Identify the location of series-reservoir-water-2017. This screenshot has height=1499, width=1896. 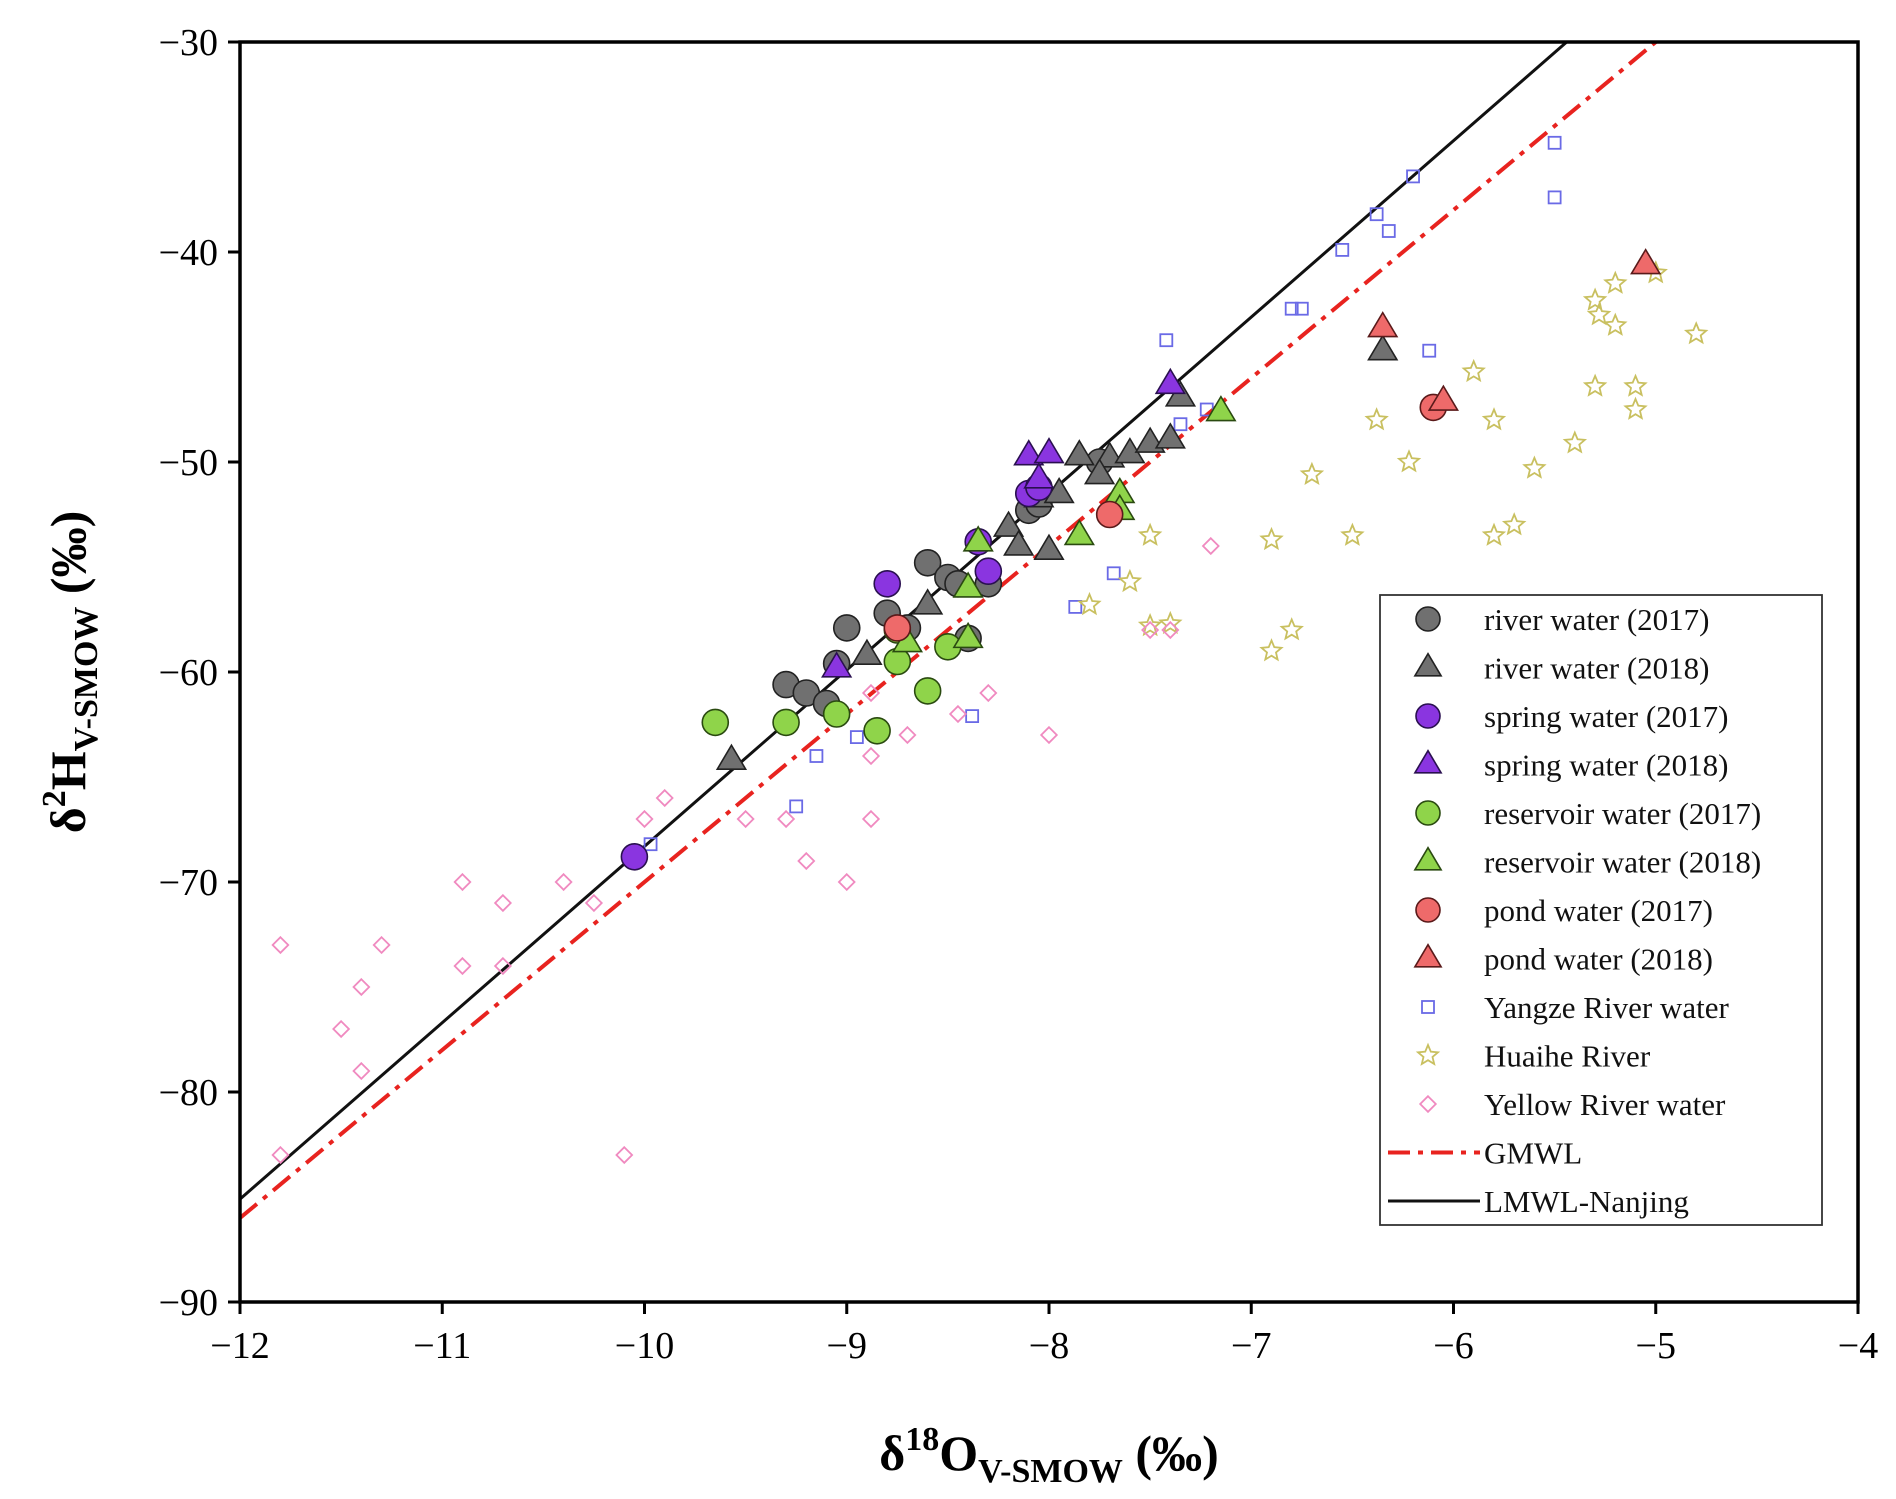
(831, 680).